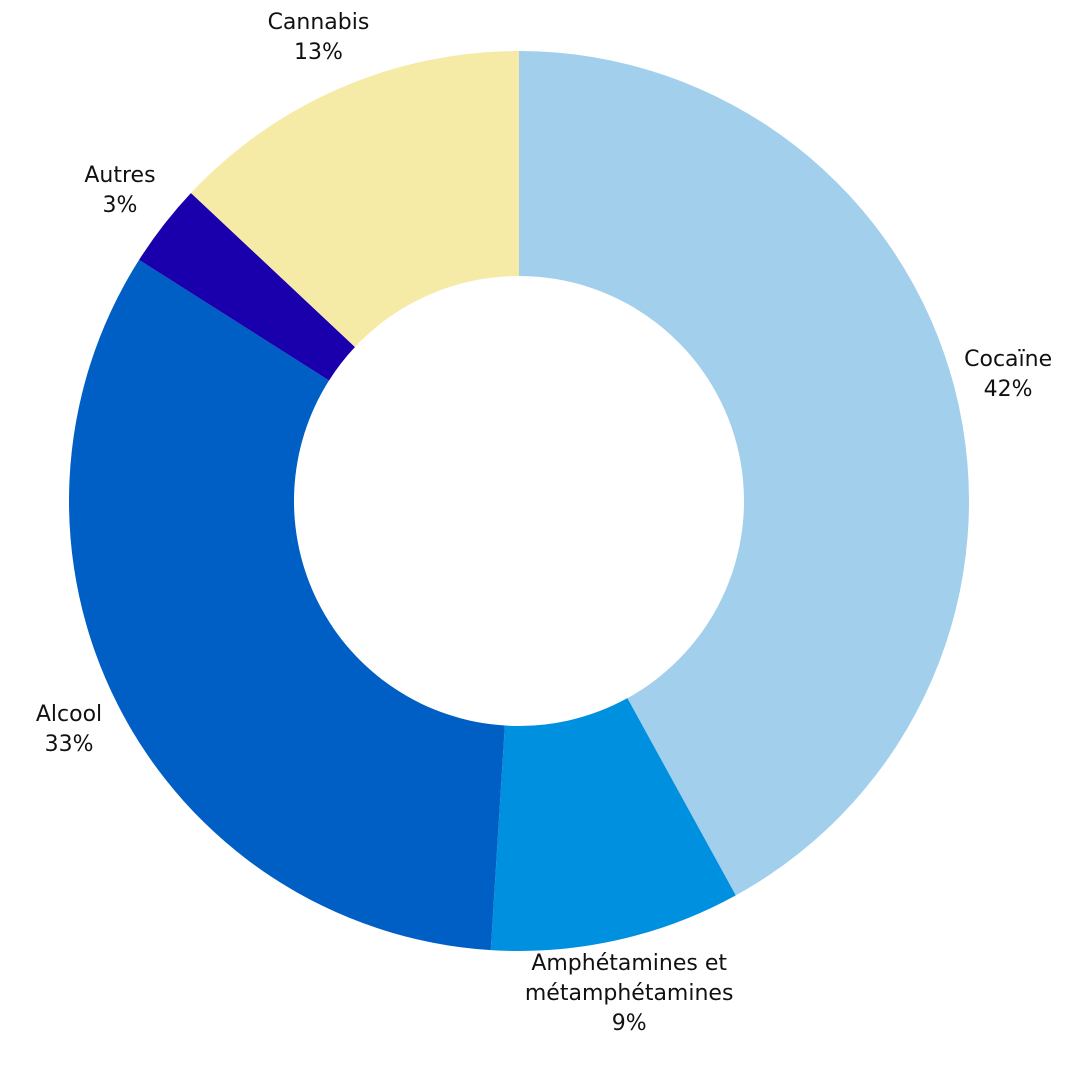 The width and height of the screenshot is (1080, 1080). Describe the element at coordinates (69, 745) in the screenshot. I see `value-label: 33%` at that location.